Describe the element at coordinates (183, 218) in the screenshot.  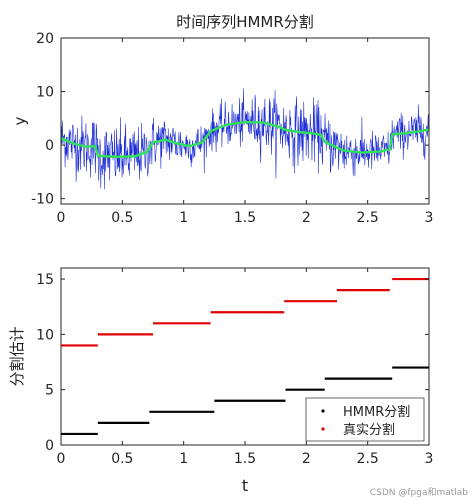
I see `ax0-xtick-label: 1` at that location.